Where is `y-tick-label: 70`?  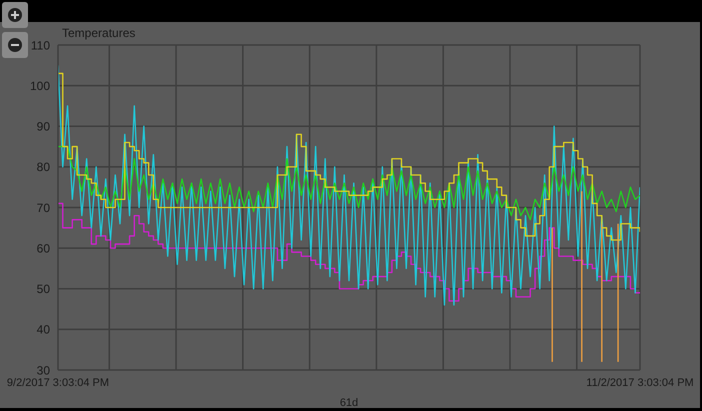
y-tick-label: 70 is located at coordinates (43, 207).